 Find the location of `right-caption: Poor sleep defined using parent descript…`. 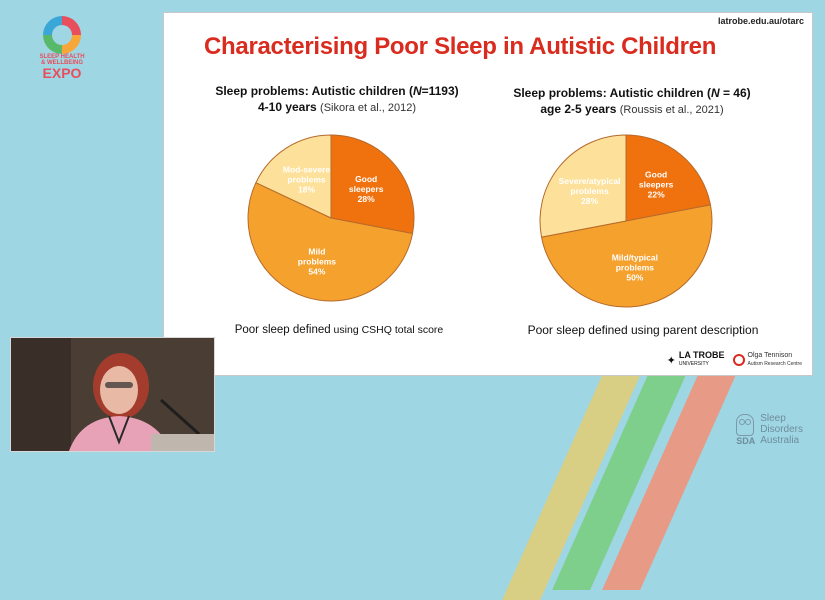

right-caption: Poor sleep defined using parent descript… is located at coordinates (643, 330).